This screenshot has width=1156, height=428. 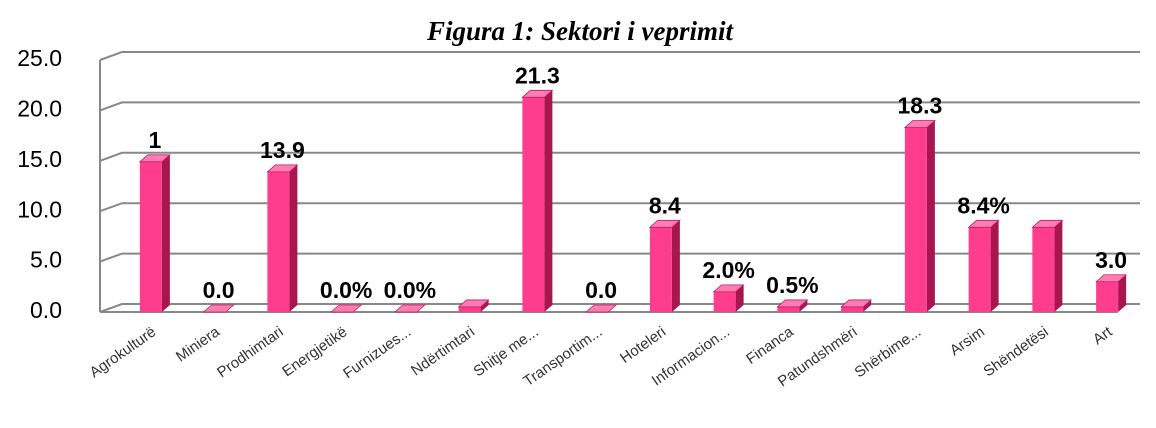 What do you see at coordinates (154, 140) in the screenshot?
I see `data-label: 1` at bounding box center [154, 140].